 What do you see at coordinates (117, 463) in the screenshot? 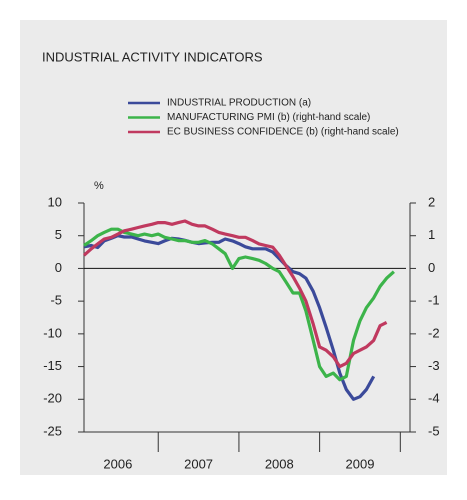
I see `x-tick-label: 2006` at bounding box center [117, 463].